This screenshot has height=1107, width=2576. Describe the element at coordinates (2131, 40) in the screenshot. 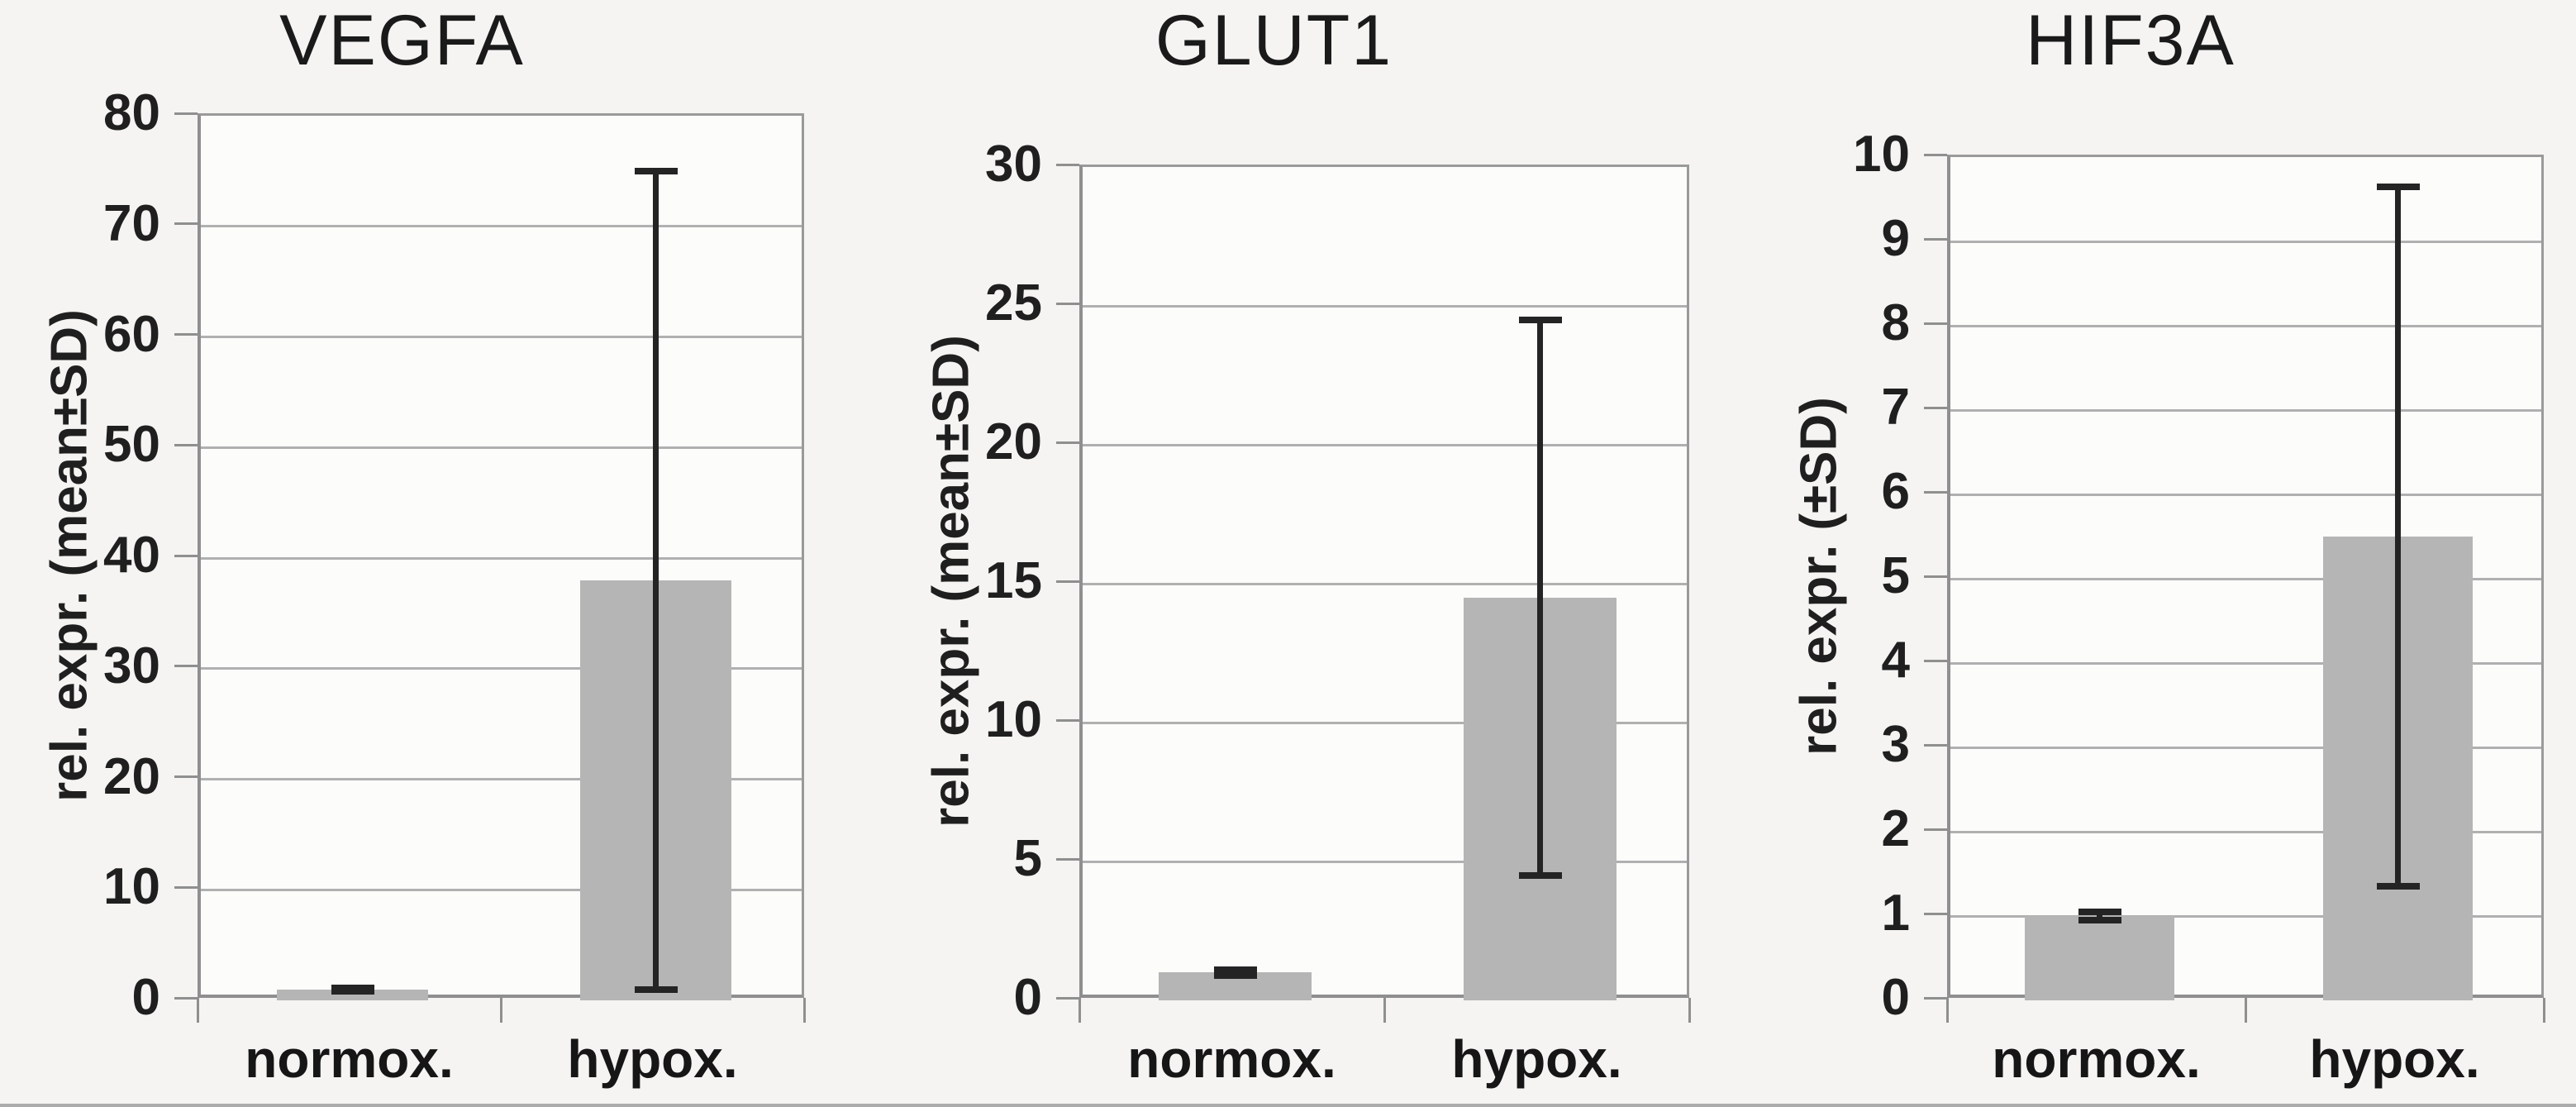

I see `chart-title: HIF3A` at that location.